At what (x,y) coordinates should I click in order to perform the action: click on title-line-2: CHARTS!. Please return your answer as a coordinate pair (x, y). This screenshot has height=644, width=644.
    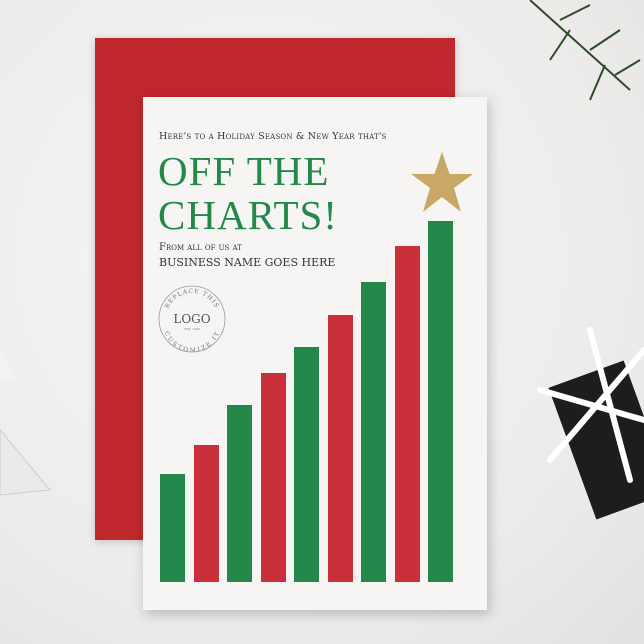
    Looking at the image, I should click on (248, 215).